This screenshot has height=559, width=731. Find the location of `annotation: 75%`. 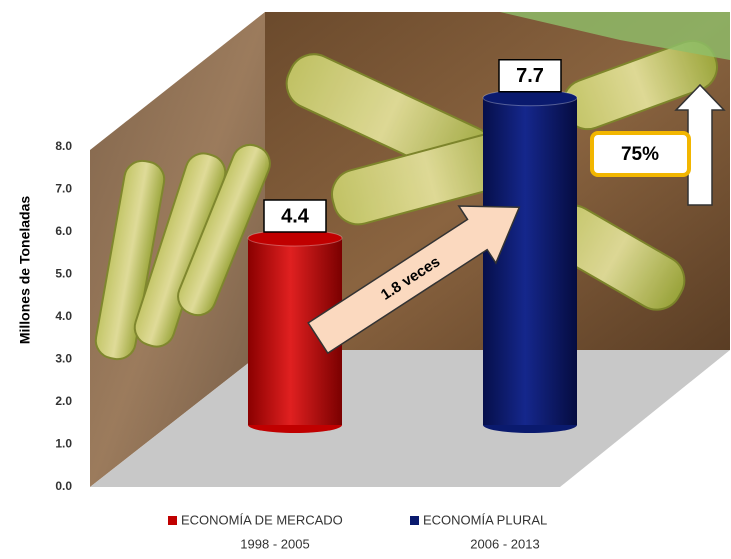

annotation: 75% is located at coordinates (640, 154).